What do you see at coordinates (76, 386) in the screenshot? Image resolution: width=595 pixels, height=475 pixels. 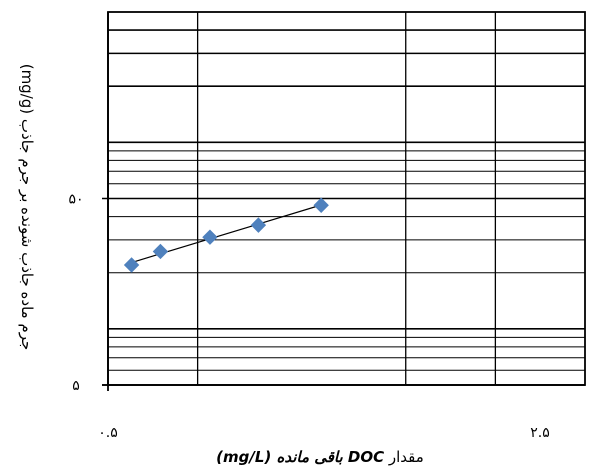 I see `y-tick-label: ۵` at bounding box center [76, 386].